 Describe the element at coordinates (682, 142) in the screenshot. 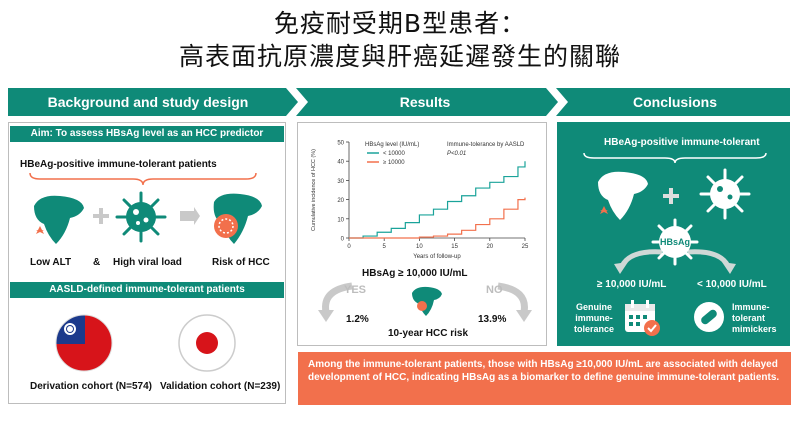

I see `conclusion-header: HBeAg-positive immune-tolerant` at that location.